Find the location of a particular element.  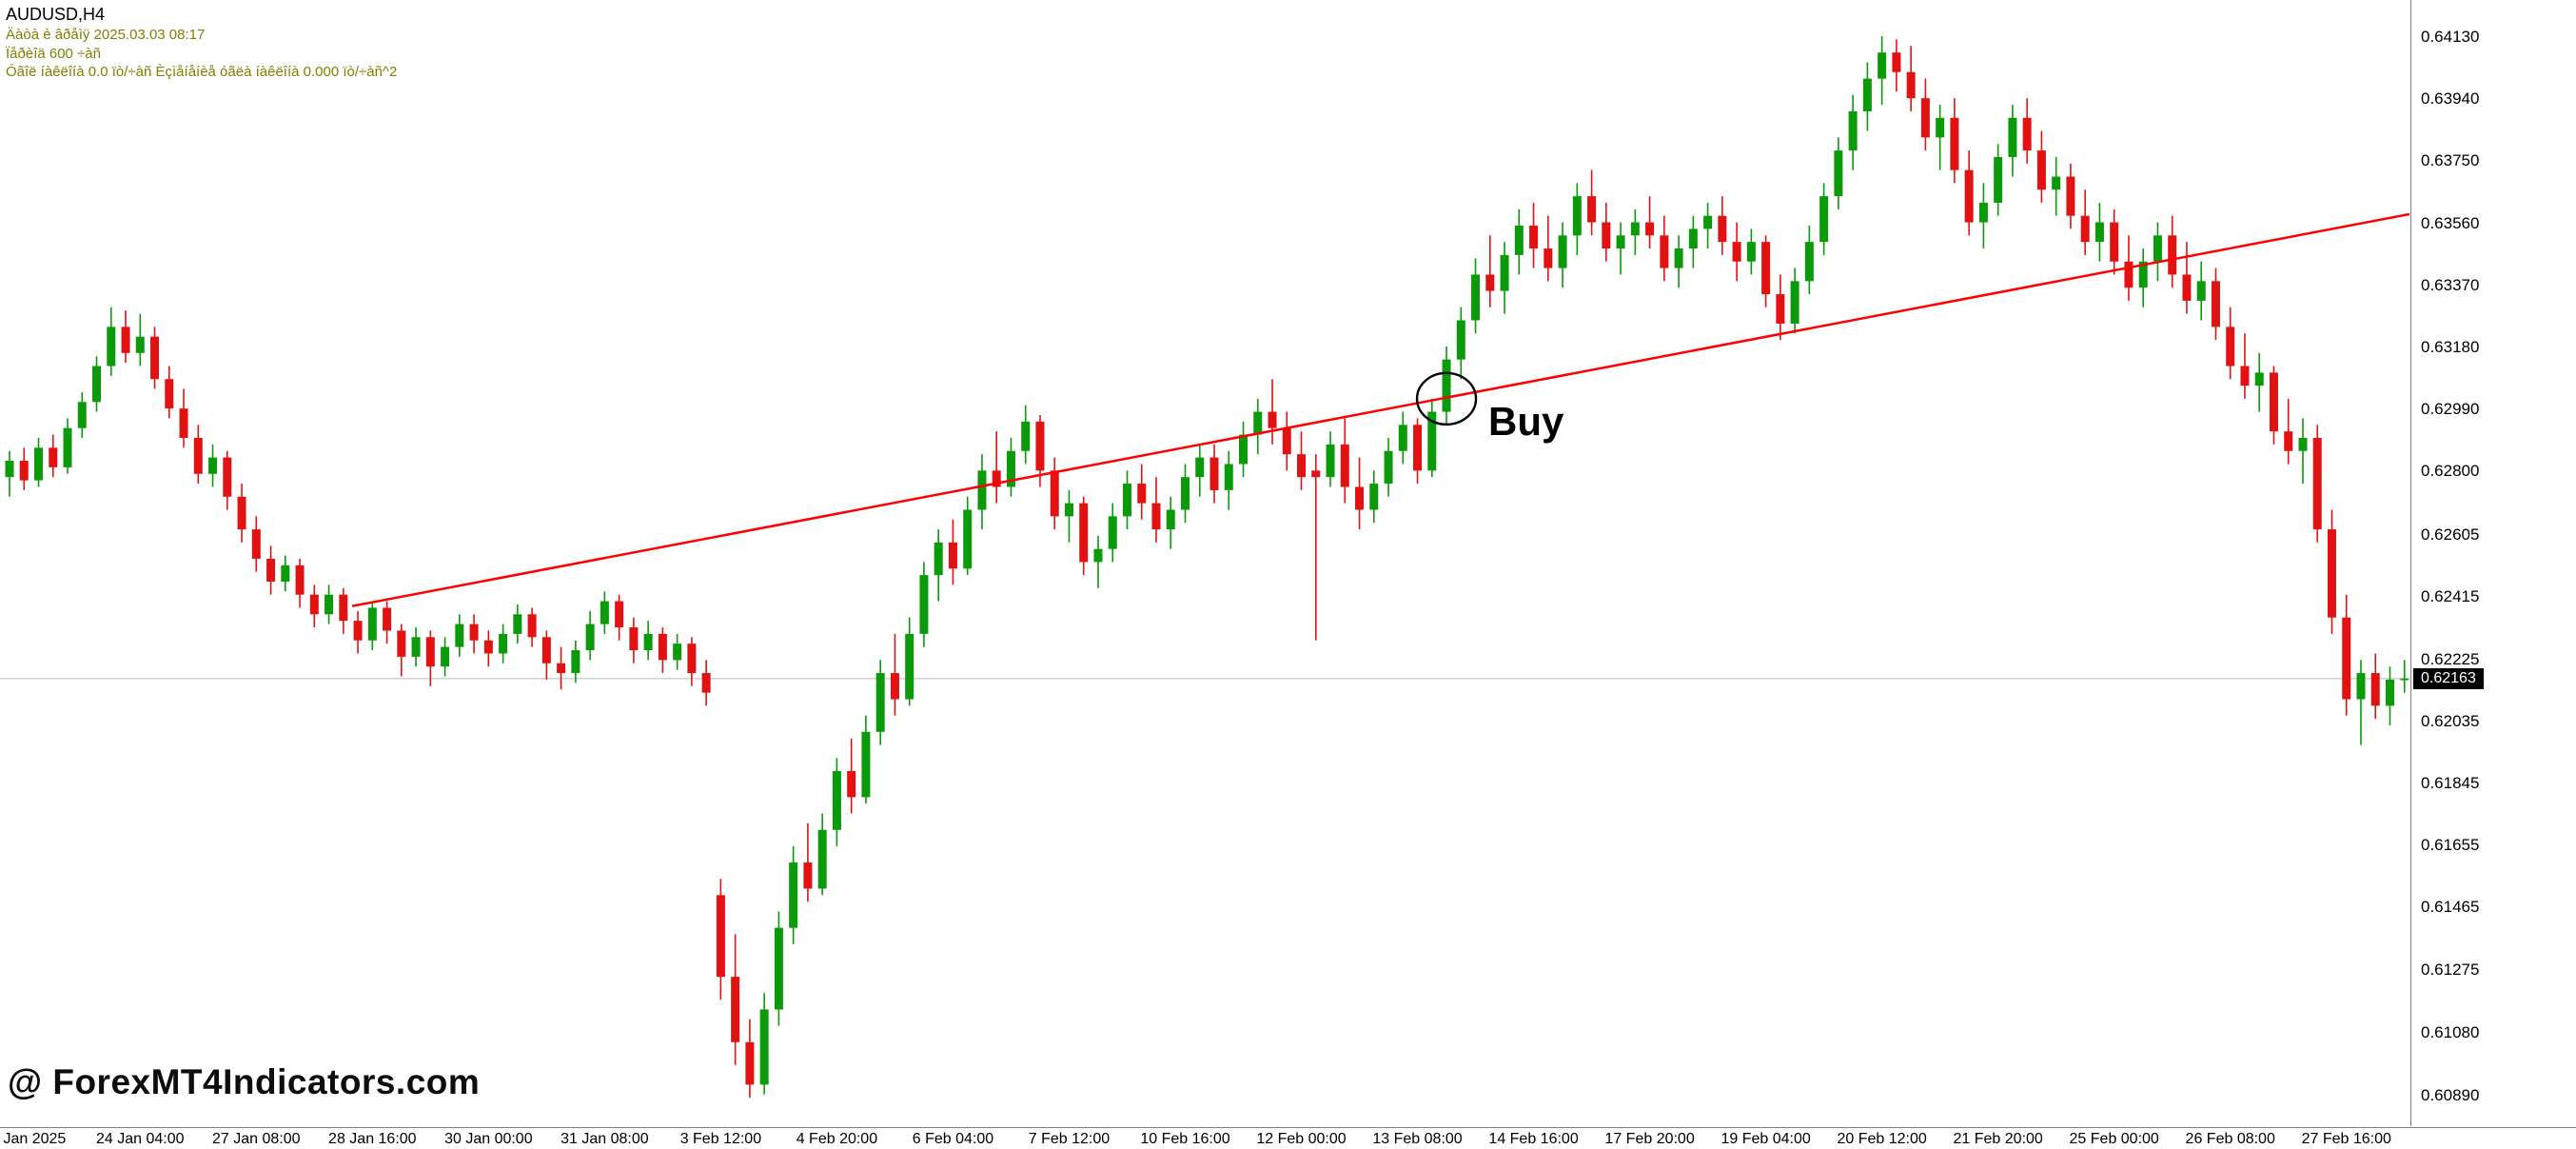

price-axis-label: 0.62990 is located at coordinates (2450, 409).